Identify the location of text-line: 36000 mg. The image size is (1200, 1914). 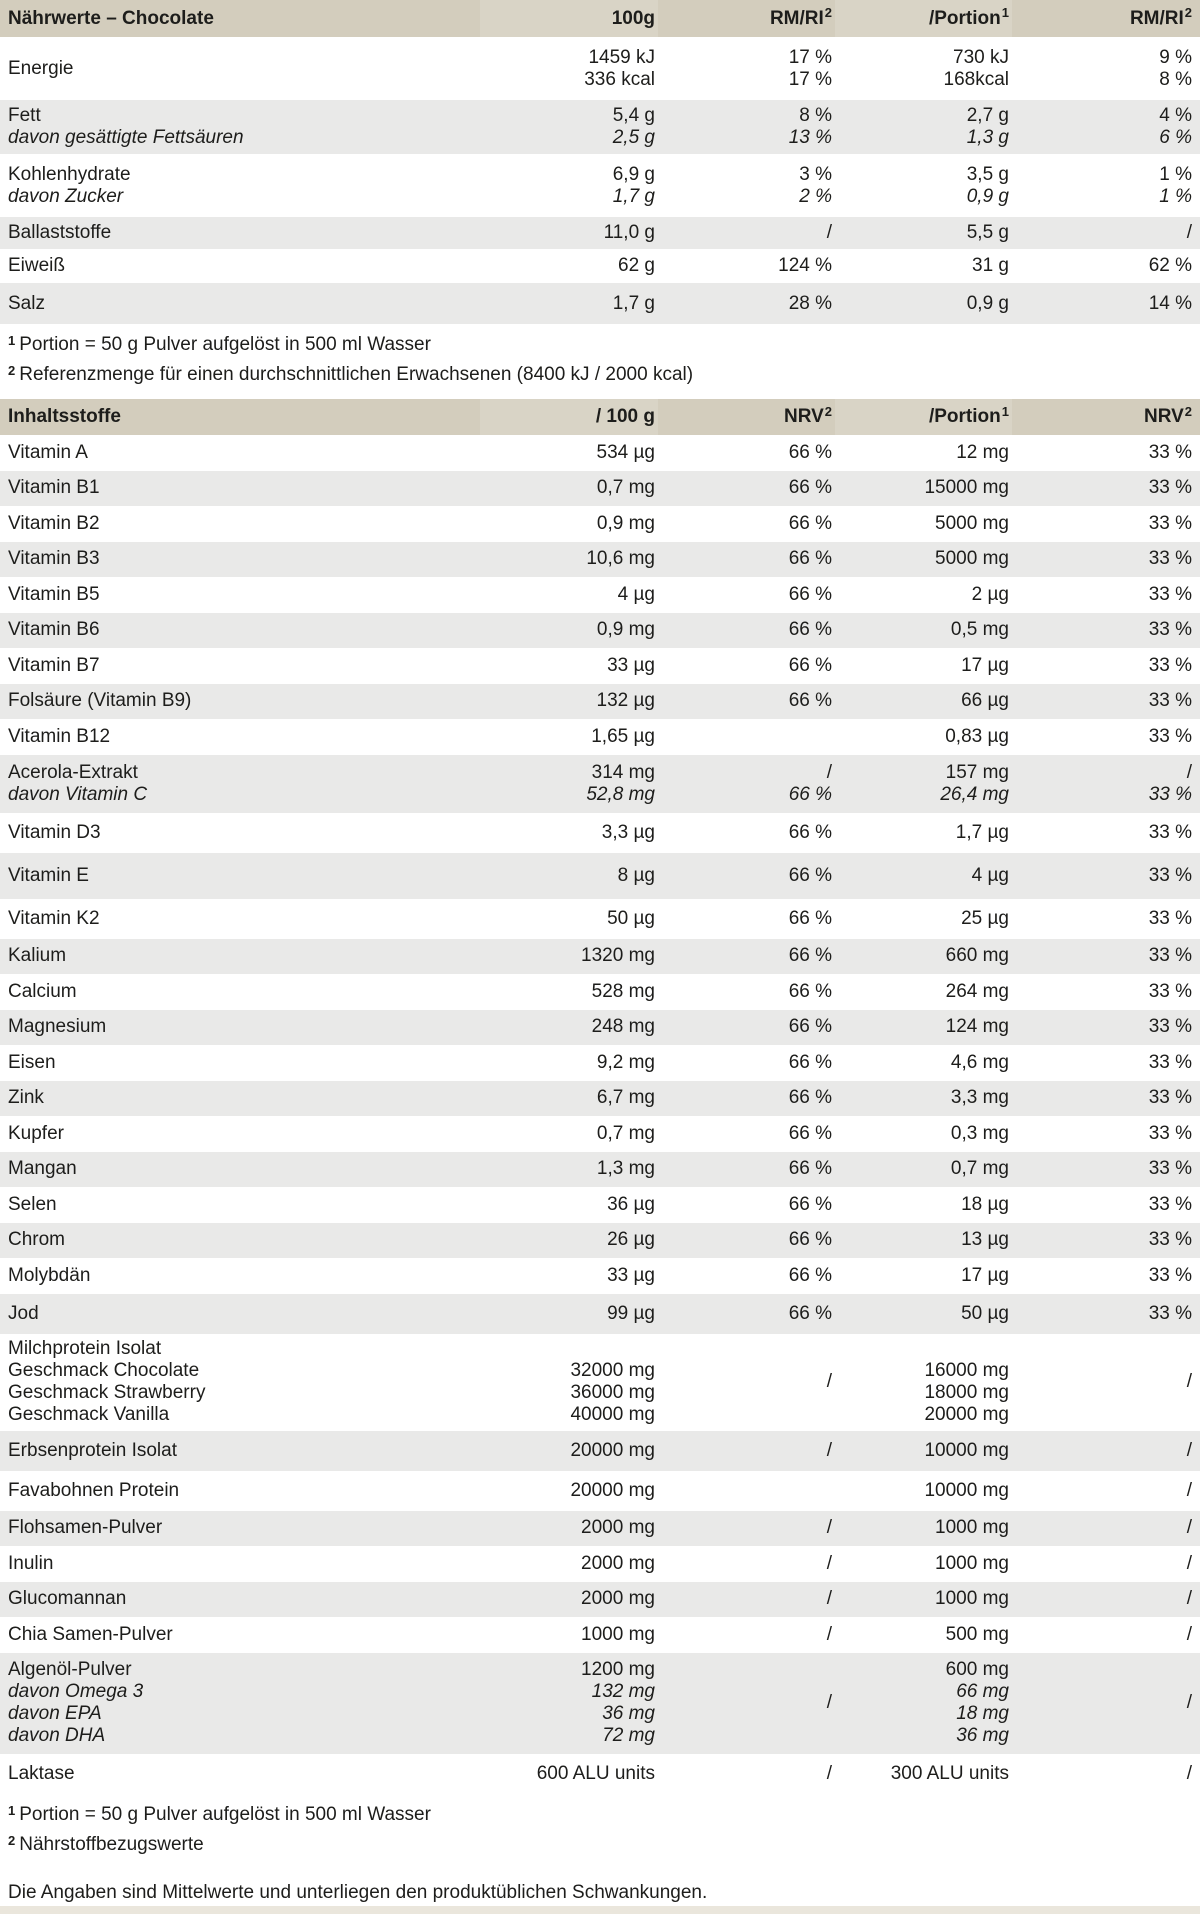
(612, 1392).